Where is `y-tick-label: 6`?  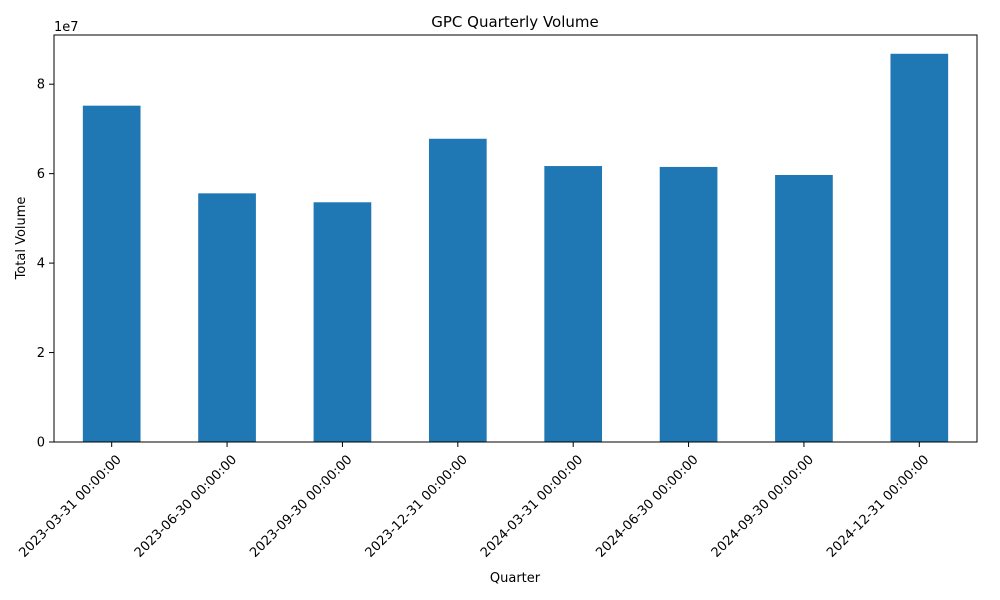 y-tick-label: 6 is located at coordinates (41, 174).